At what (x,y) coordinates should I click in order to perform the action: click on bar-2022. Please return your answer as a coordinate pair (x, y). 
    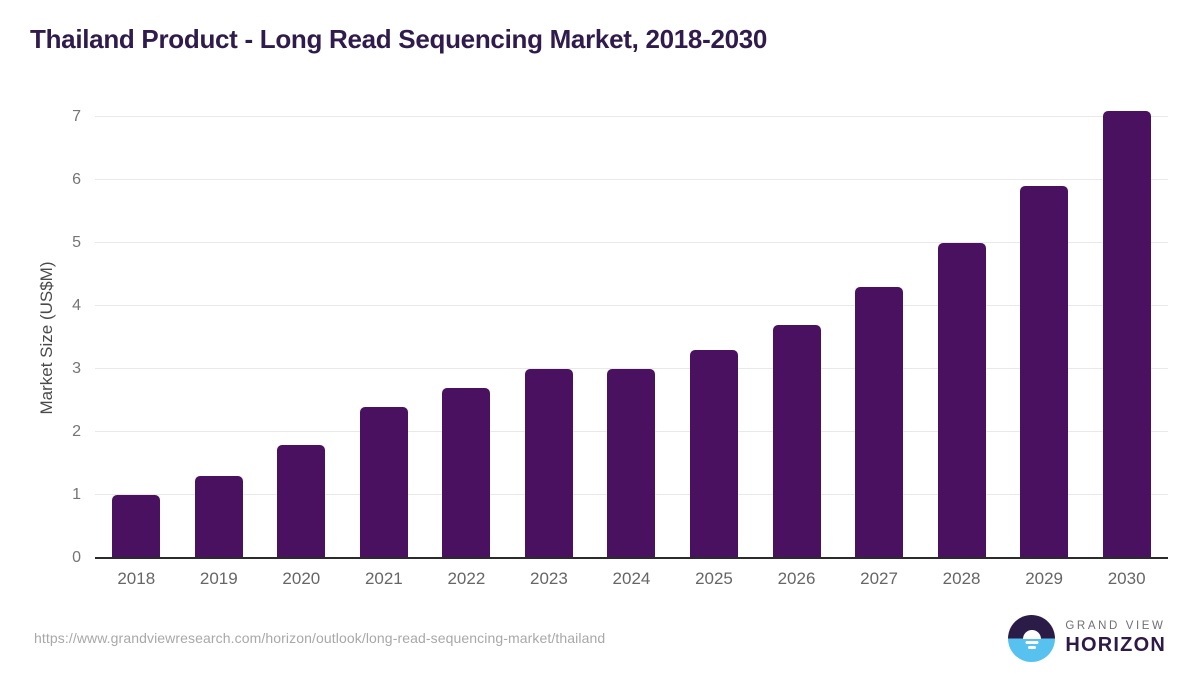
    Looking at the image, I should click on (466, 472).